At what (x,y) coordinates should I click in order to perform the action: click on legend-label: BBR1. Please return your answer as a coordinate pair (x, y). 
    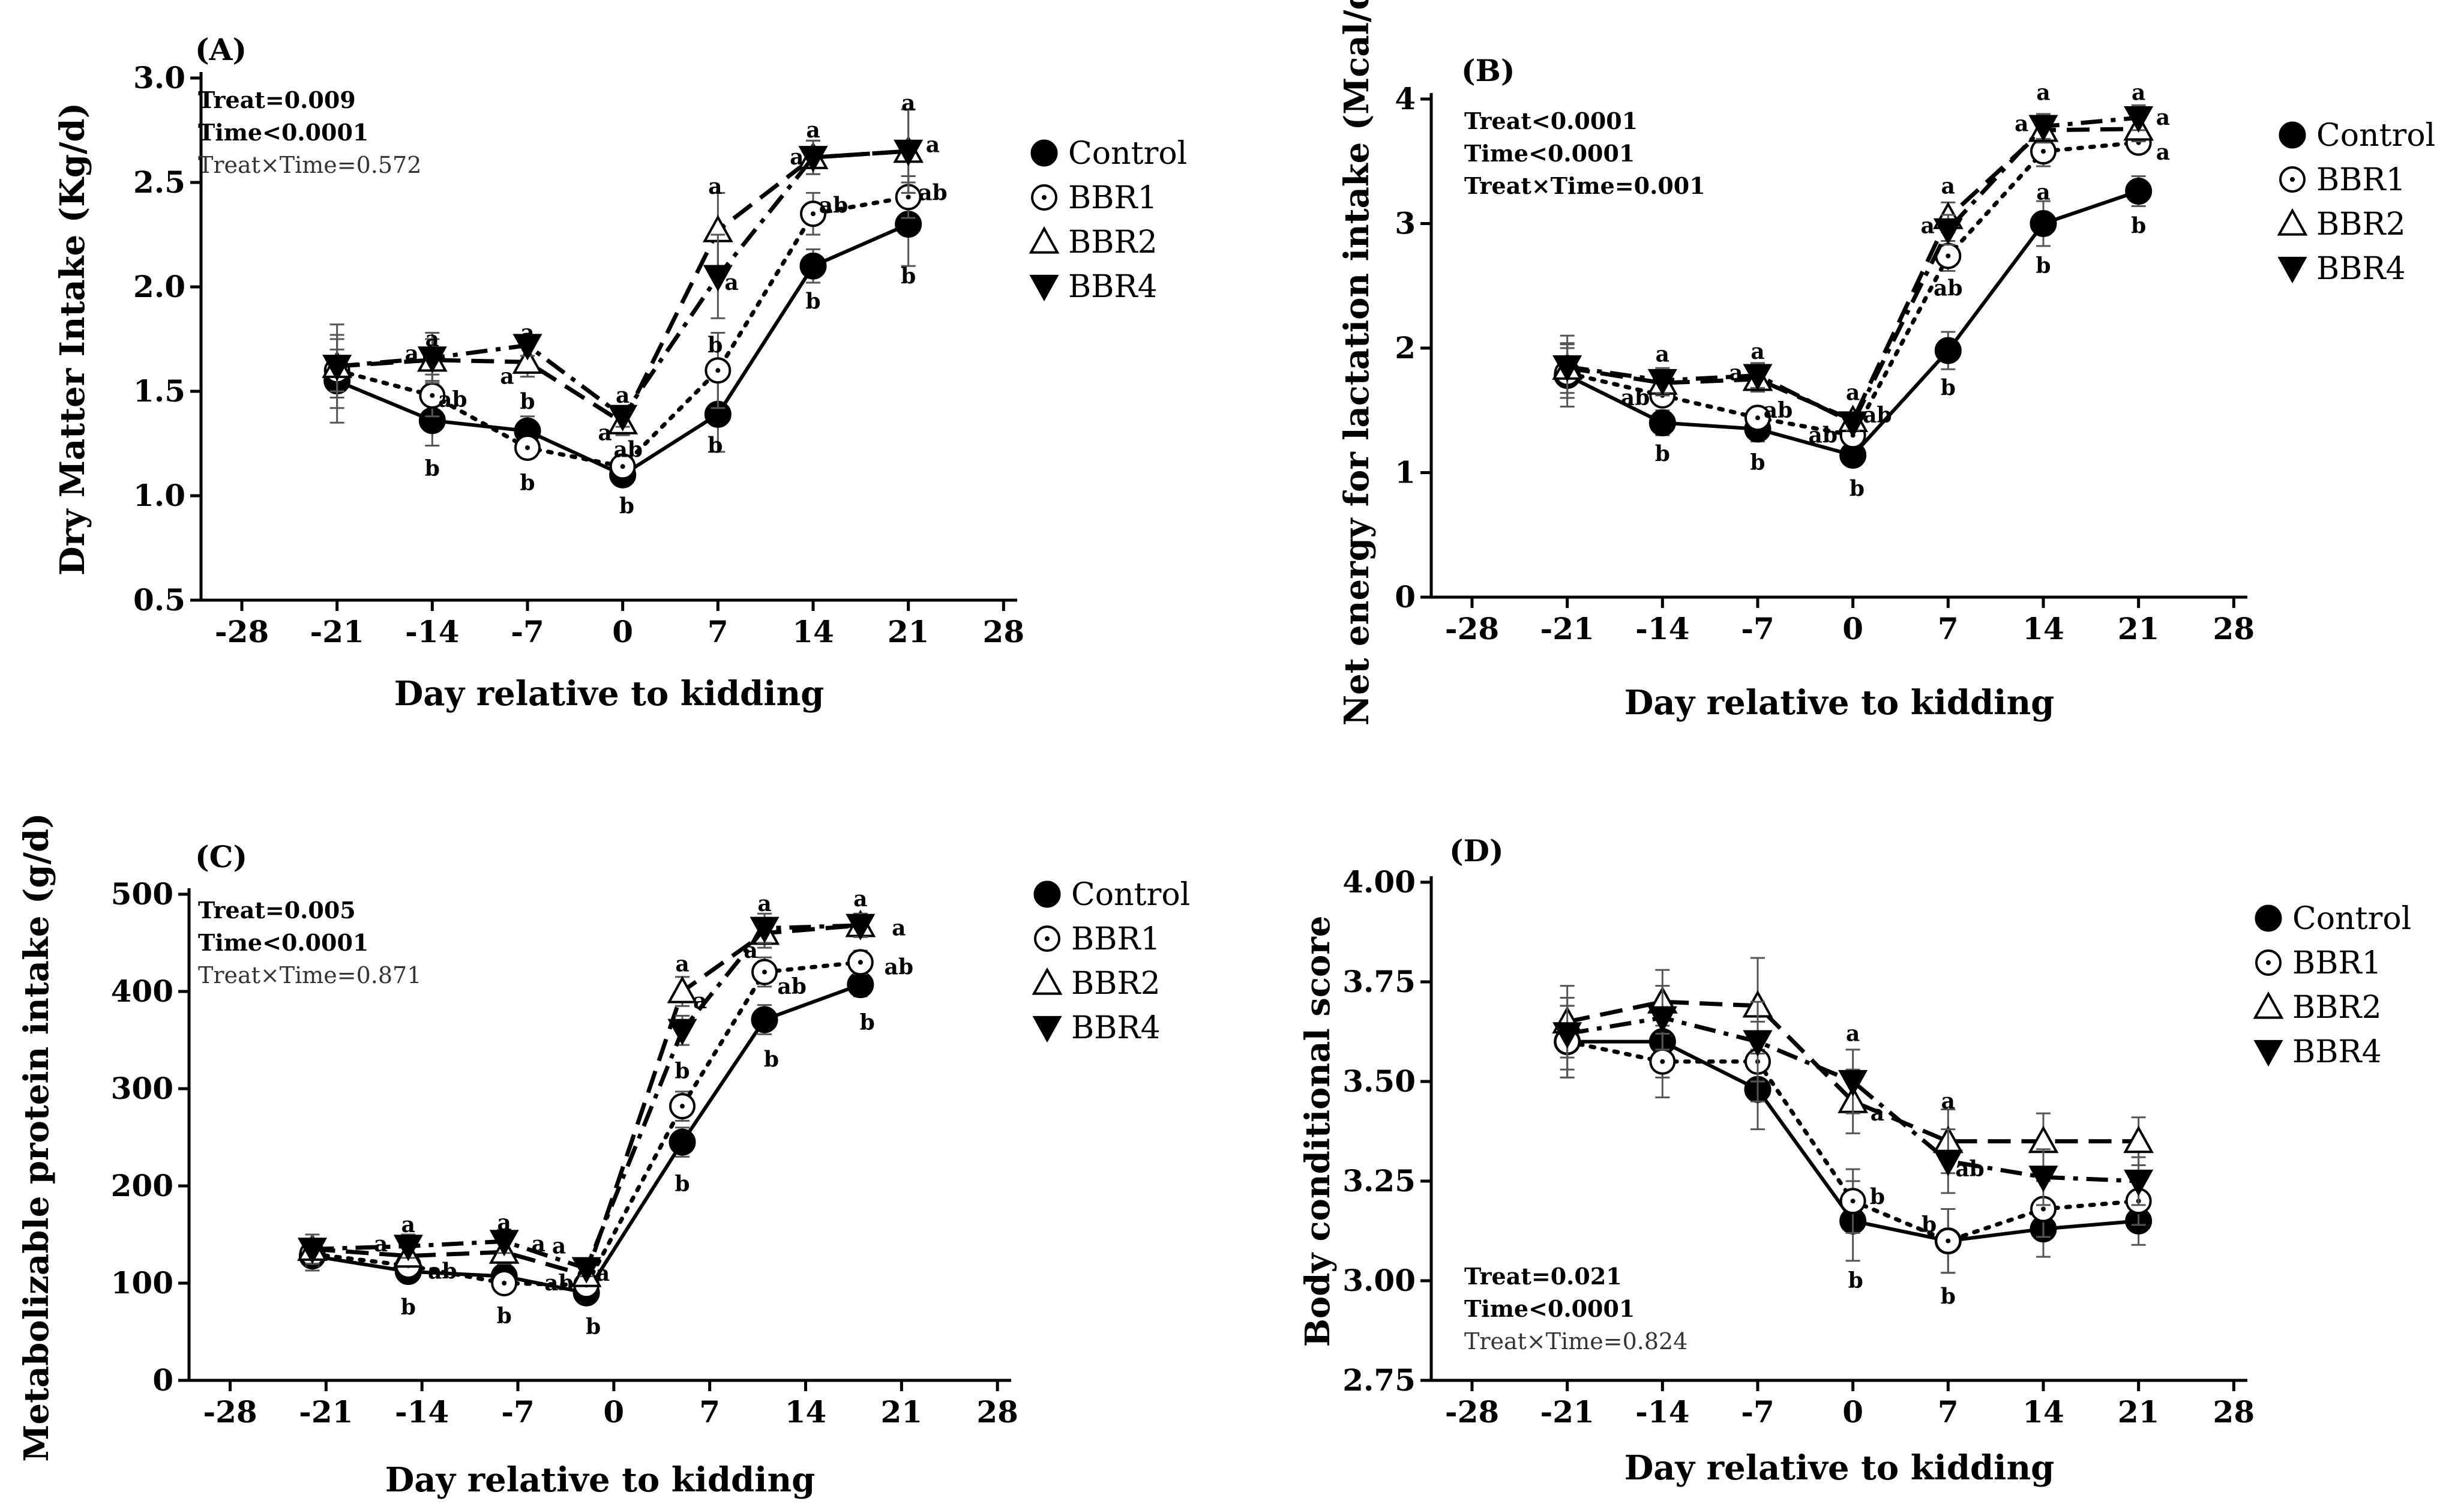
    Looking at the image, I should click on (1116, 939).